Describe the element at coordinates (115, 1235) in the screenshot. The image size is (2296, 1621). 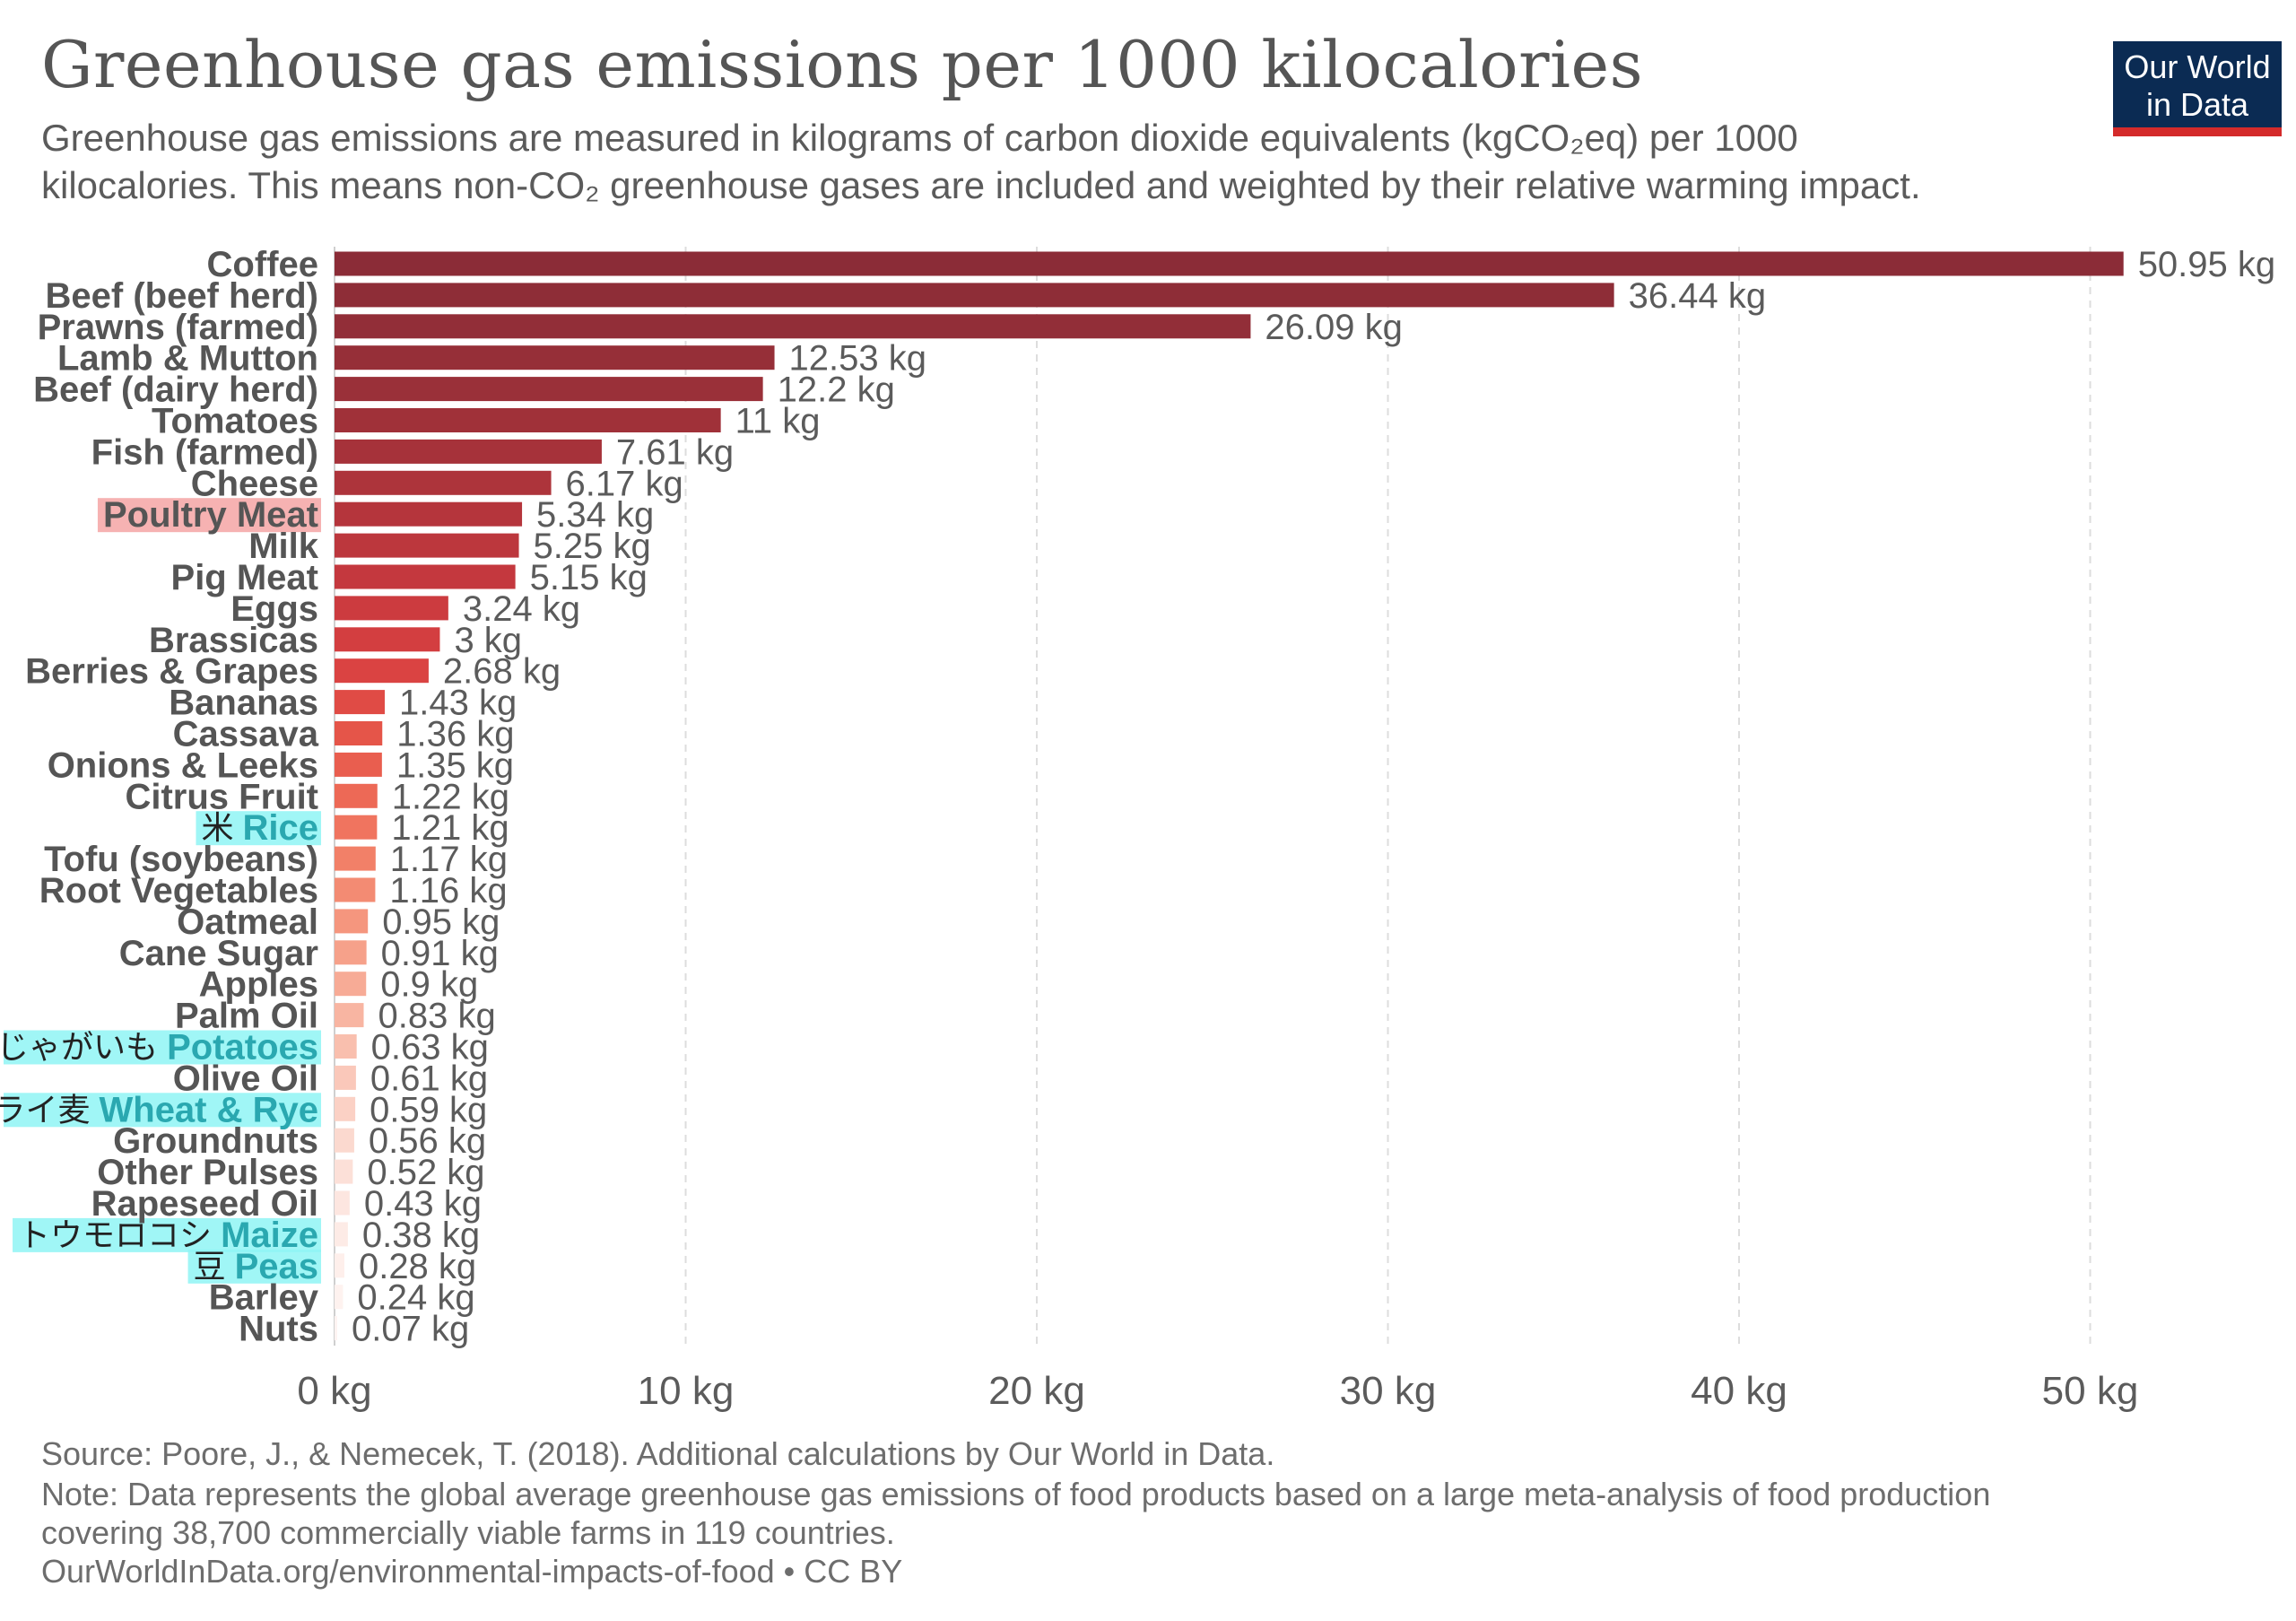
I see `japanese-annotation: トウモロコシ` at that location.